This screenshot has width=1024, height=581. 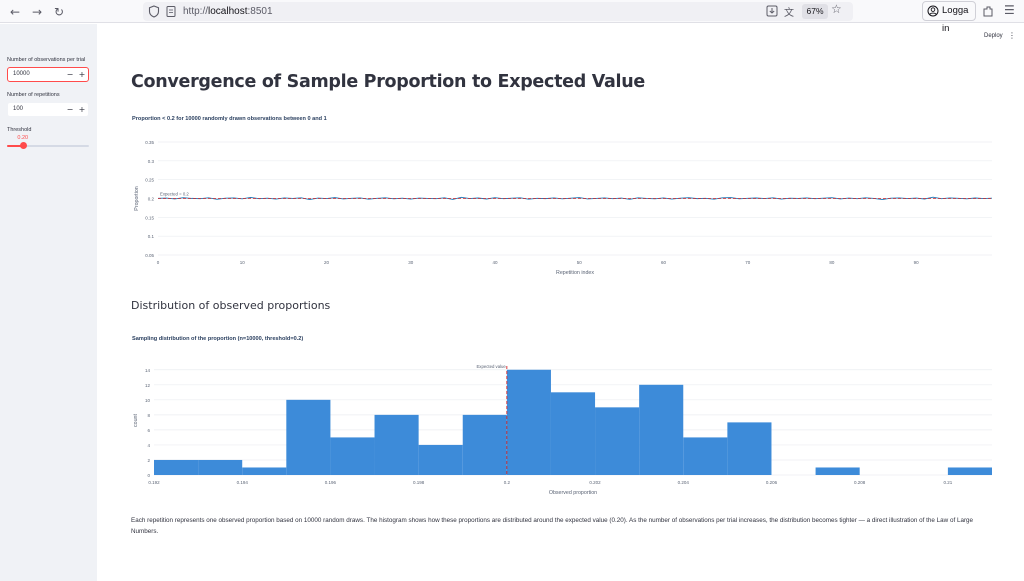 What do you see at coordinates (48, 74) in the screenshot?
I see `observations-input: 10000 − +` at bounding box center [48, 74].